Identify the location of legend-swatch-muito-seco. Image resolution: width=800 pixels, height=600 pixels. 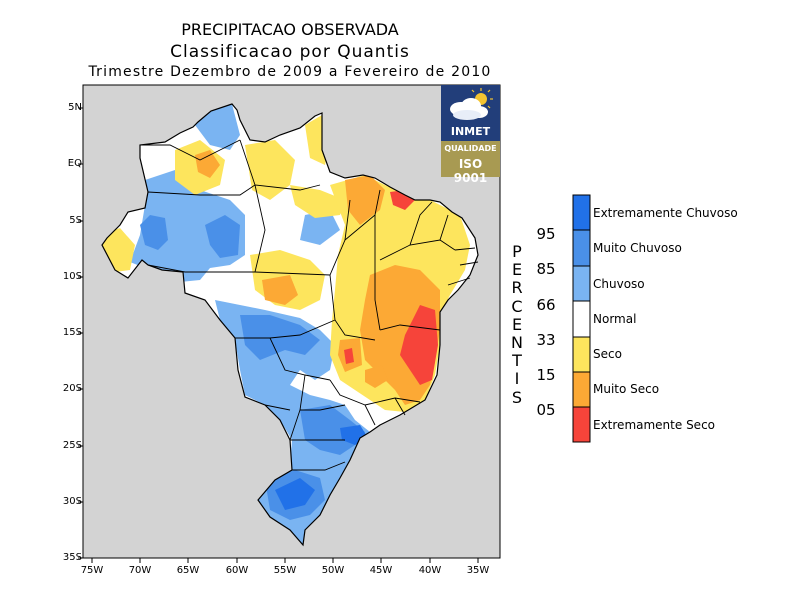
(581, 389).